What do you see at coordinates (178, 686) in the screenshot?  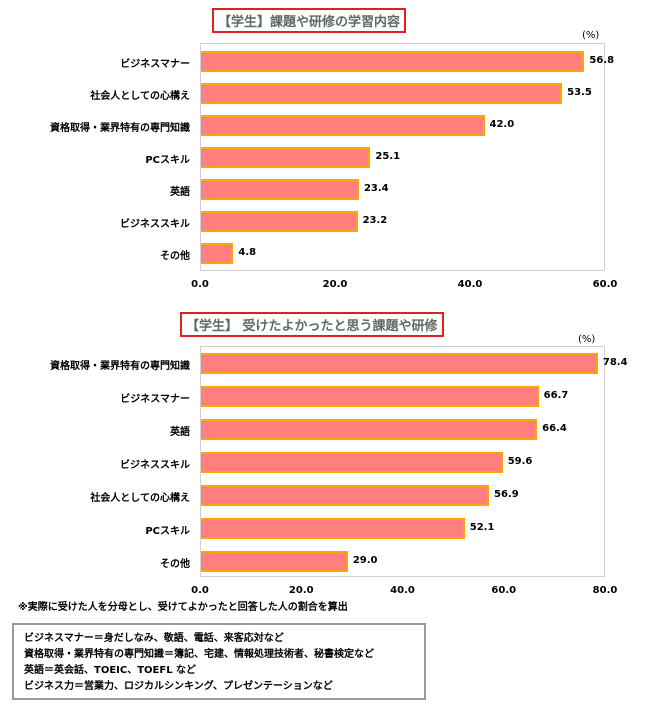 I see `definition-line: ビジネス力＝営業力、ロジカルシンキング、プレゼンテーションなど` at bounding box center [178, 686].